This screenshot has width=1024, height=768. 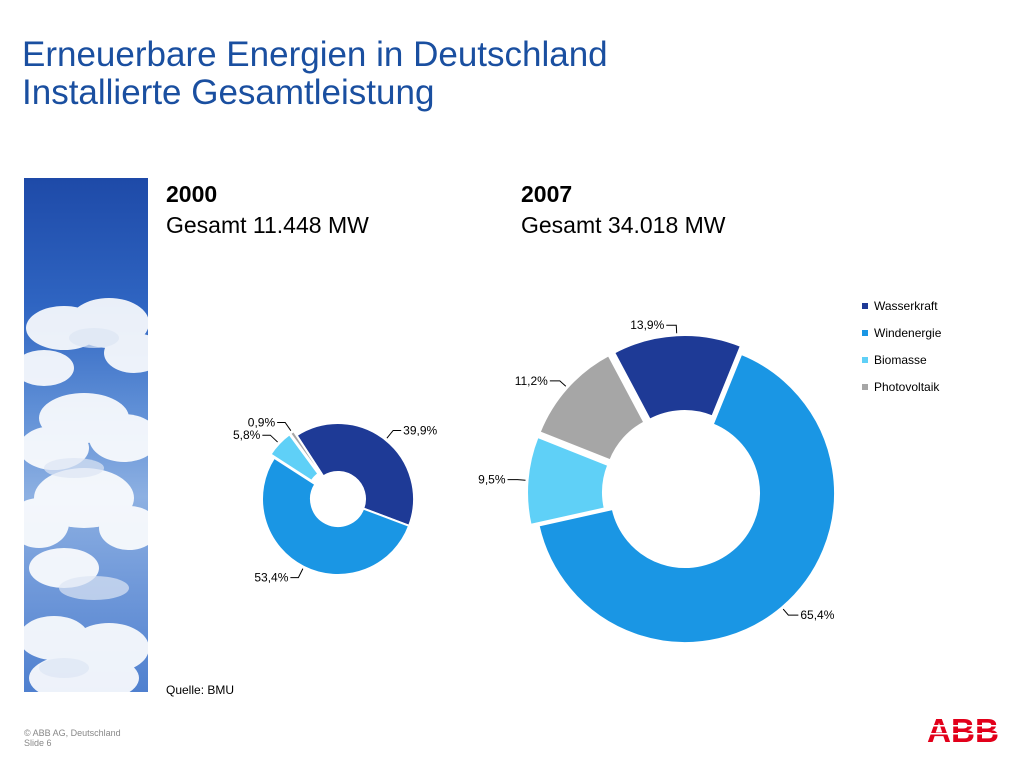 What do you see at coordinates (547, 194) in the screenshot?
I see `chart-2007-title: 2007` at bounding box center [547, 194].